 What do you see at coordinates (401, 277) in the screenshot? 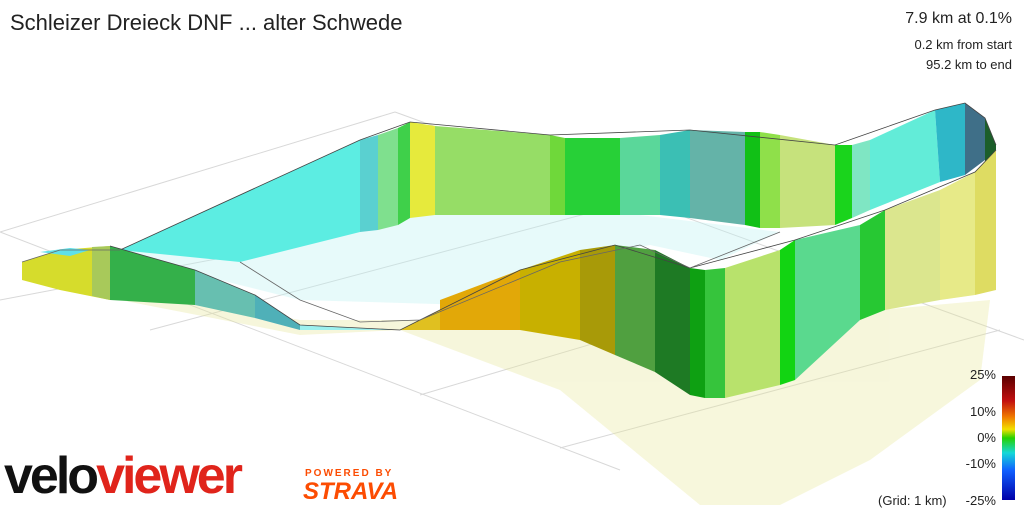
I see `route-inner-edge` at bounding box center [401, 277].